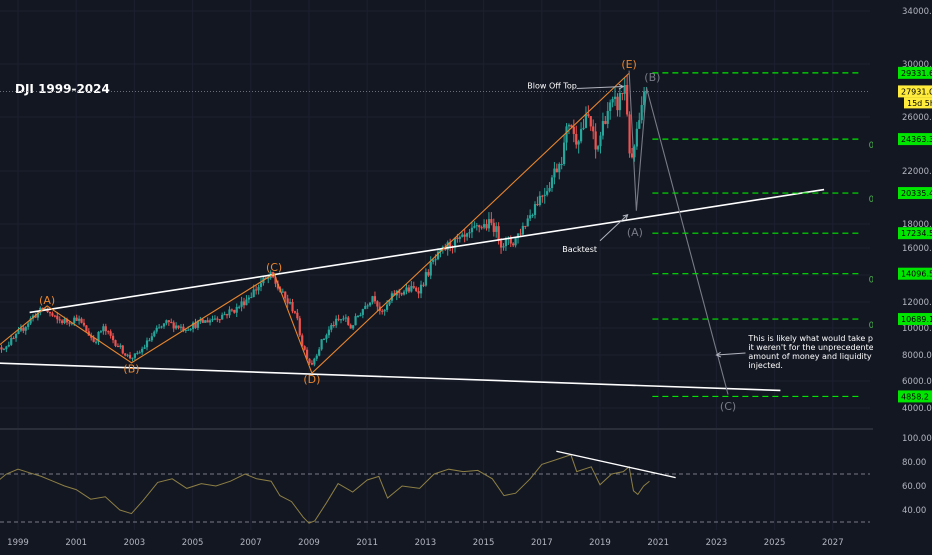 Image resolution: width=932 pixels, height=555 pixels. Describe the element at coordinates (813, 347) in the screenshot. I see `annotation-line: it weren't for the unprecedented` at that location.